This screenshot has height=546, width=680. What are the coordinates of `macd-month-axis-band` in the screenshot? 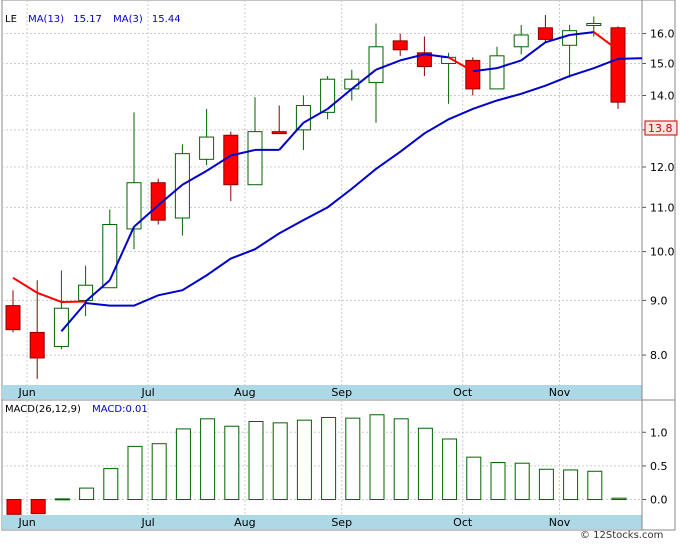 It's located at (322, 522).